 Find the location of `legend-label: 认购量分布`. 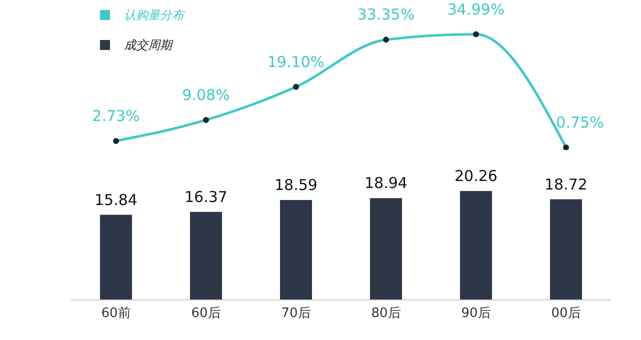

legend-label: 认购量分布 is located at coordinates (153, 15).